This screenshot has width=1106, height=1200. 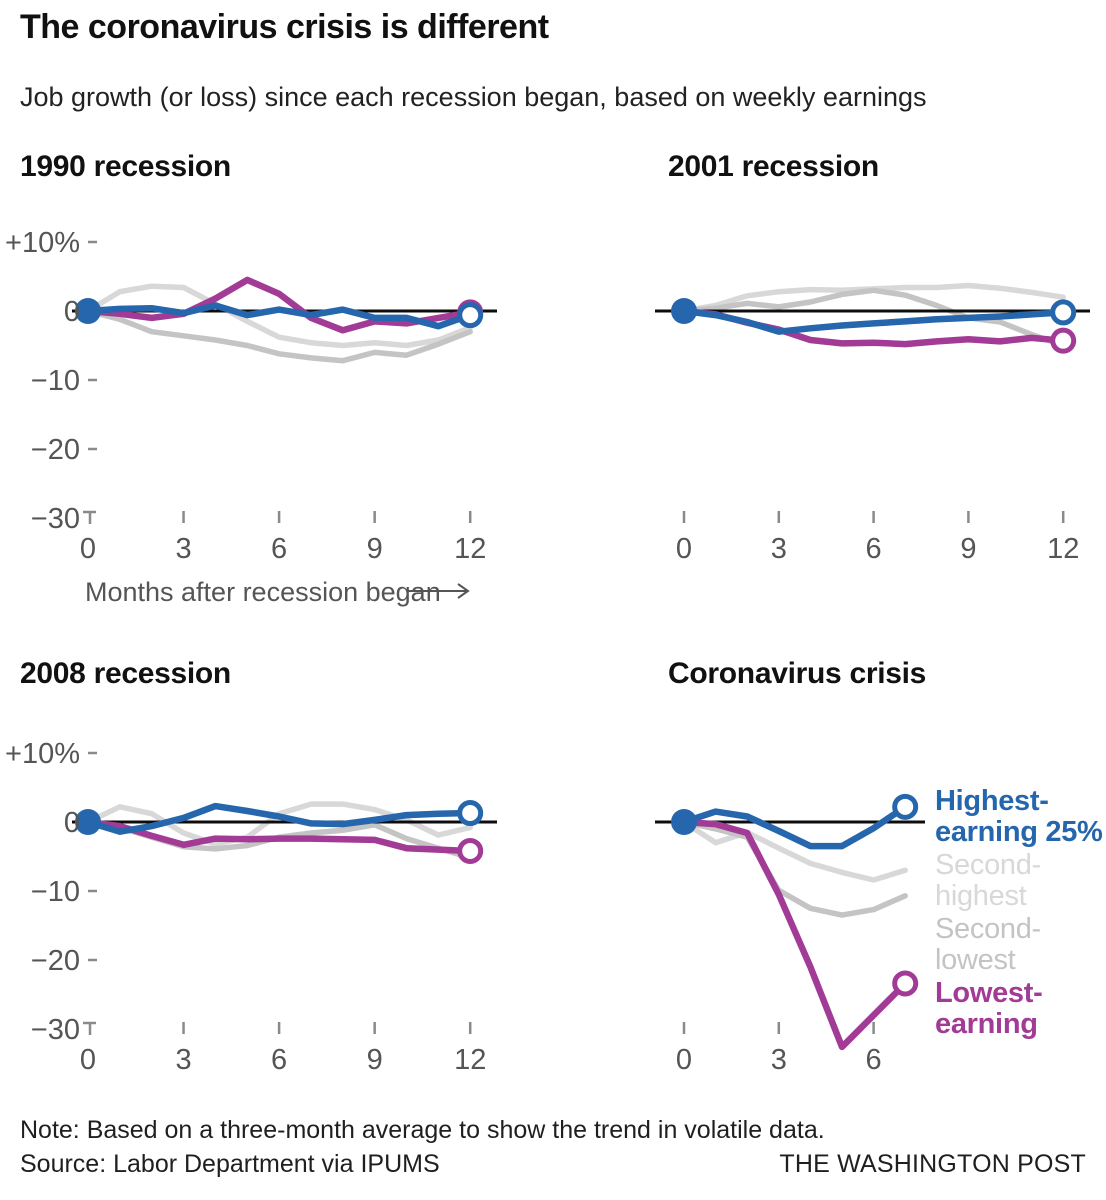 What do you see at coordinates (251, 907) in the screenshot?
I see `panel-2: +10%0−10−20−300 3 6 9 12` at bounding box center [251, 907].